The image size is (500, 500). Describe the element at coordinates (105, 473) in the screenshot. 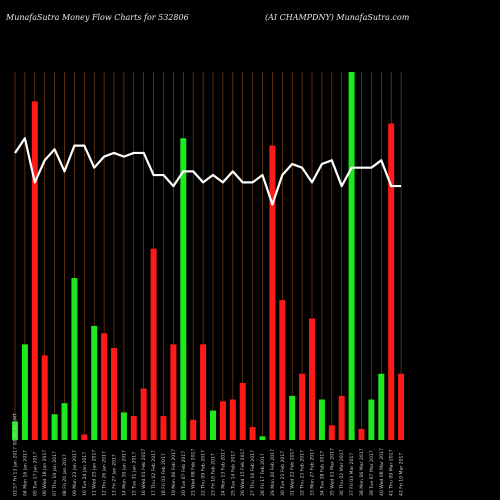

I see `x-tick-label: 12 Thu 26 Jan 2017` at that location.